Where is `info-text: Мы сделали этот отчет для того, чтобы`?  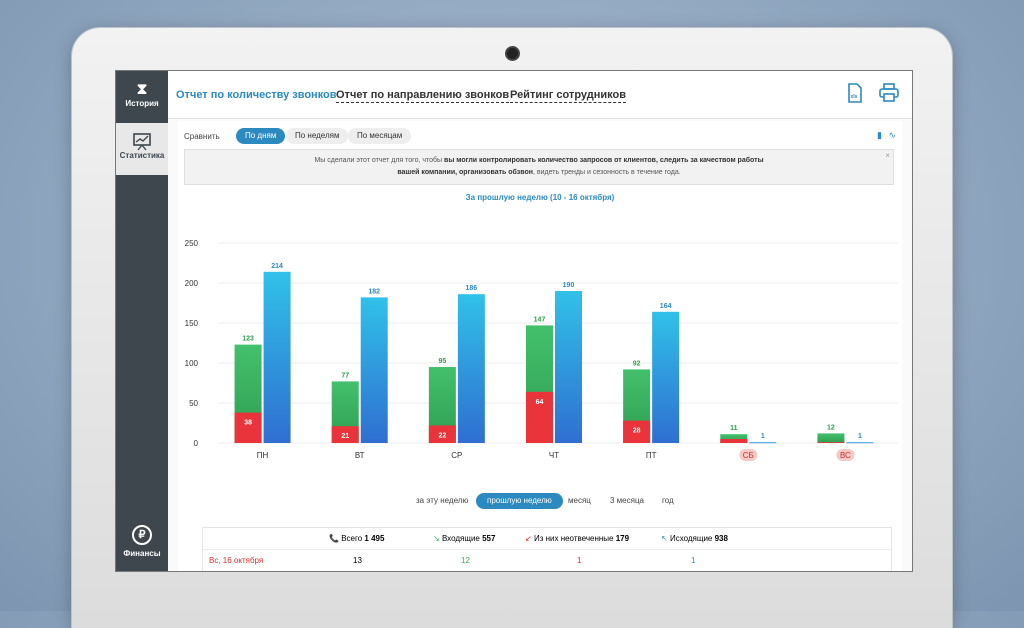 info-text: Мы сделали этот отчет для того, чтобы is located at coordinates (379, 160).